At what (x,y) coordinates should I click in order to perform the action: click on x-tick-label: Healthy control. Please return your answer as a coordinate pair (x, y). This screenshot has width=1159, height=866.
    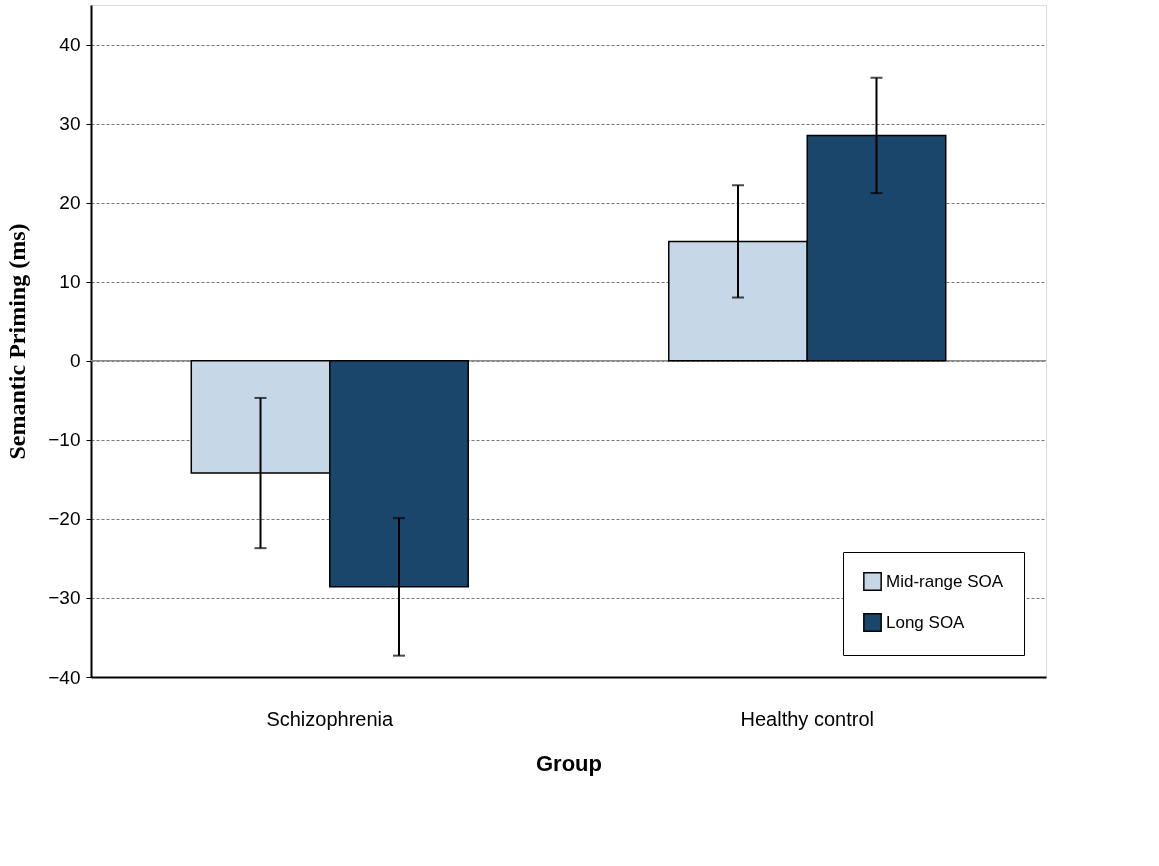
    Looking at the image, I should click on (807, 718).